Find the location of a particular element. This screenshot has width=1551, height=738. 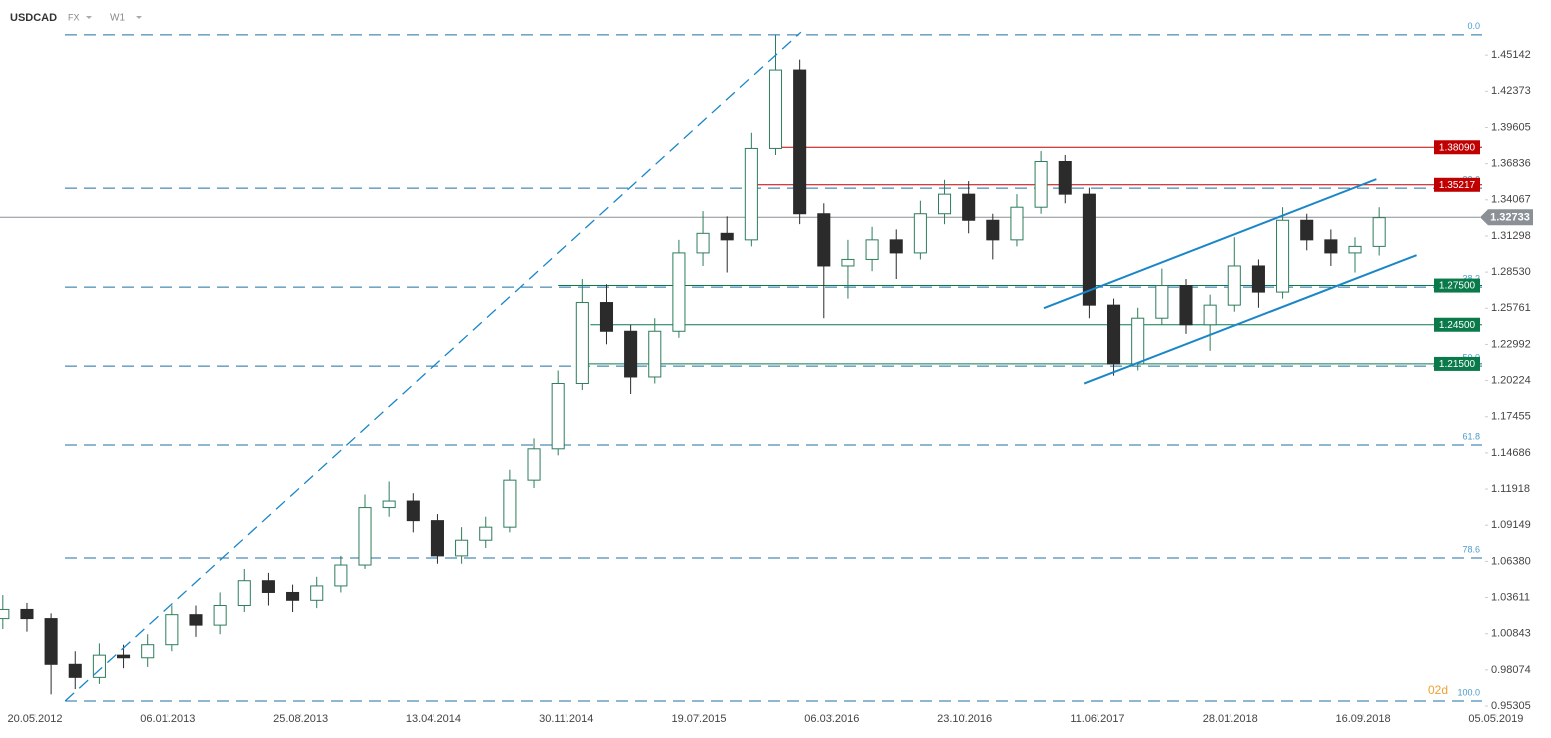

x-tick-label: 23.10.2016 is located at coordinates (964, 719).